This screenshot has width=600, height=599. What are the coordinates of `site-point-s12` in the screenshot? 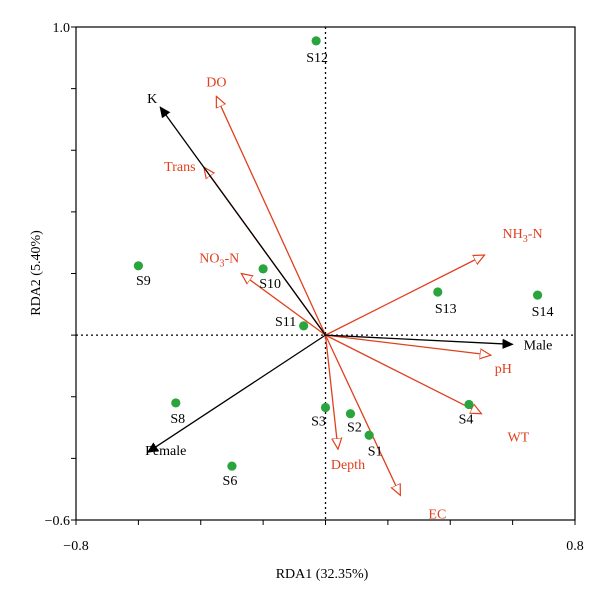 It's located at (316, 41).